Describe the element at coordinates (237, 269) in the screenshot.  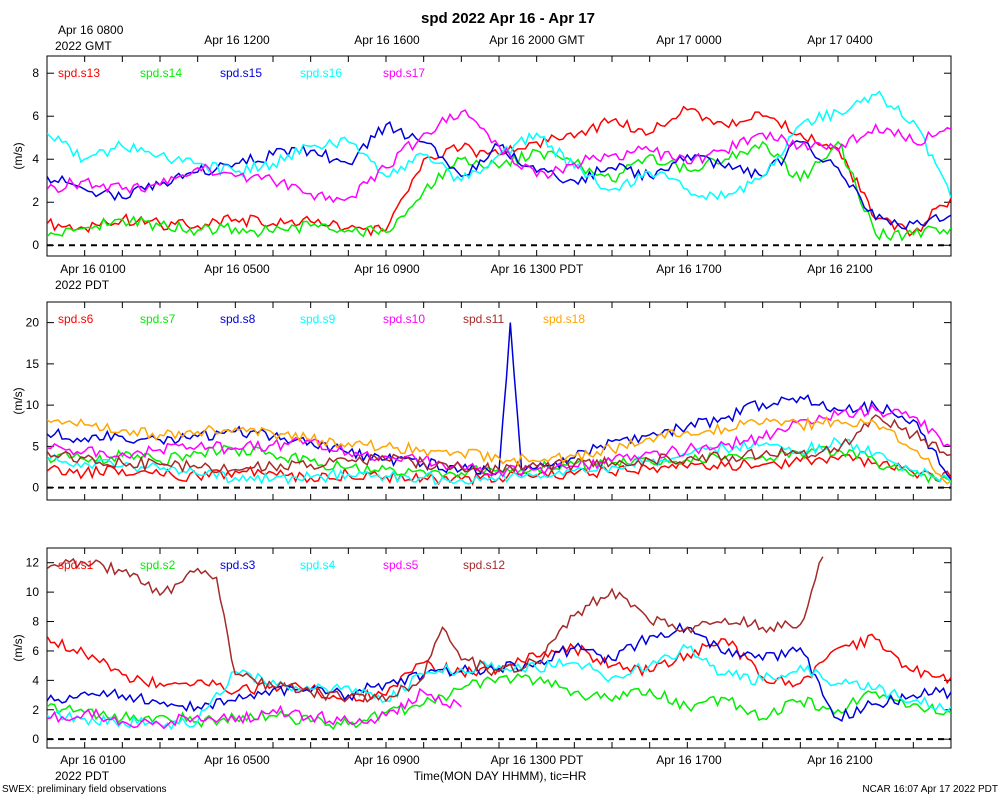
I see `p1-bottom-tick-1: Apr 16 0500` at that location.